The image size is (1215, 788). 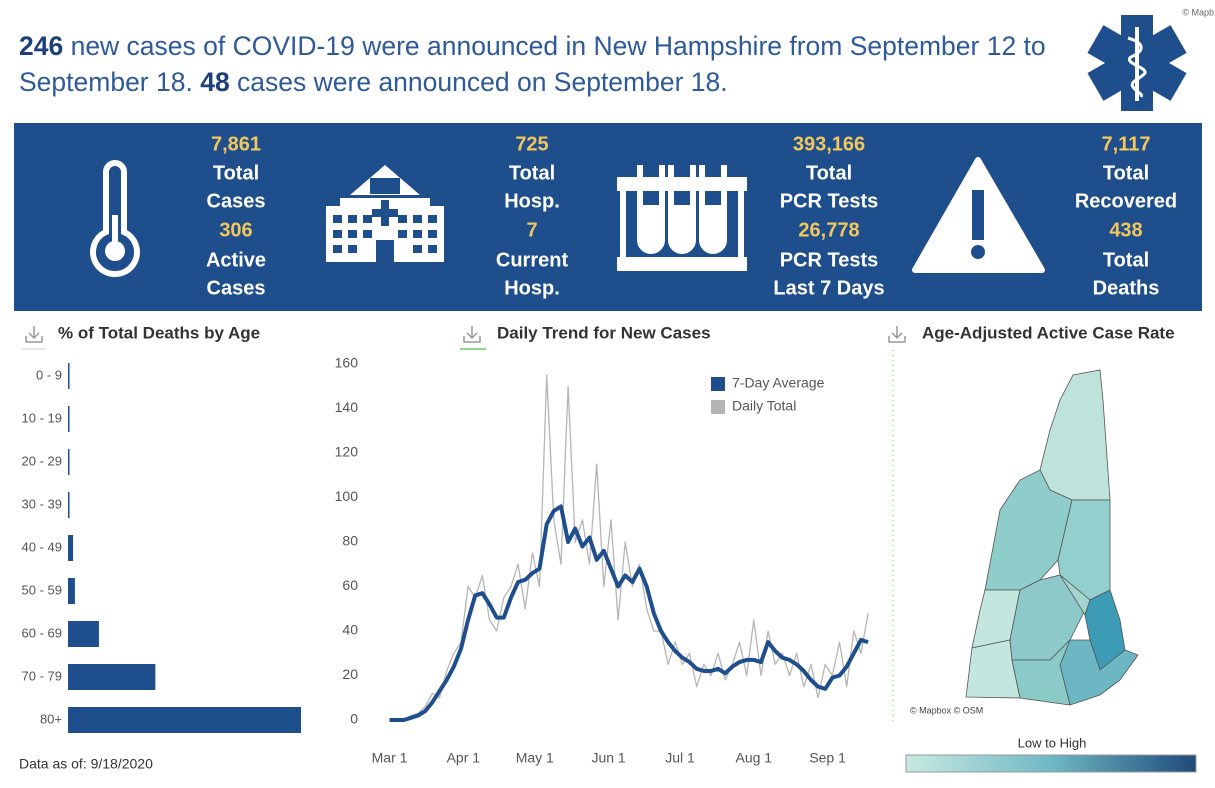 What do you see at coordinates (347, 363) in the screenshot?
I see `y-tick-label: 160` at bounding box center [347, 363].